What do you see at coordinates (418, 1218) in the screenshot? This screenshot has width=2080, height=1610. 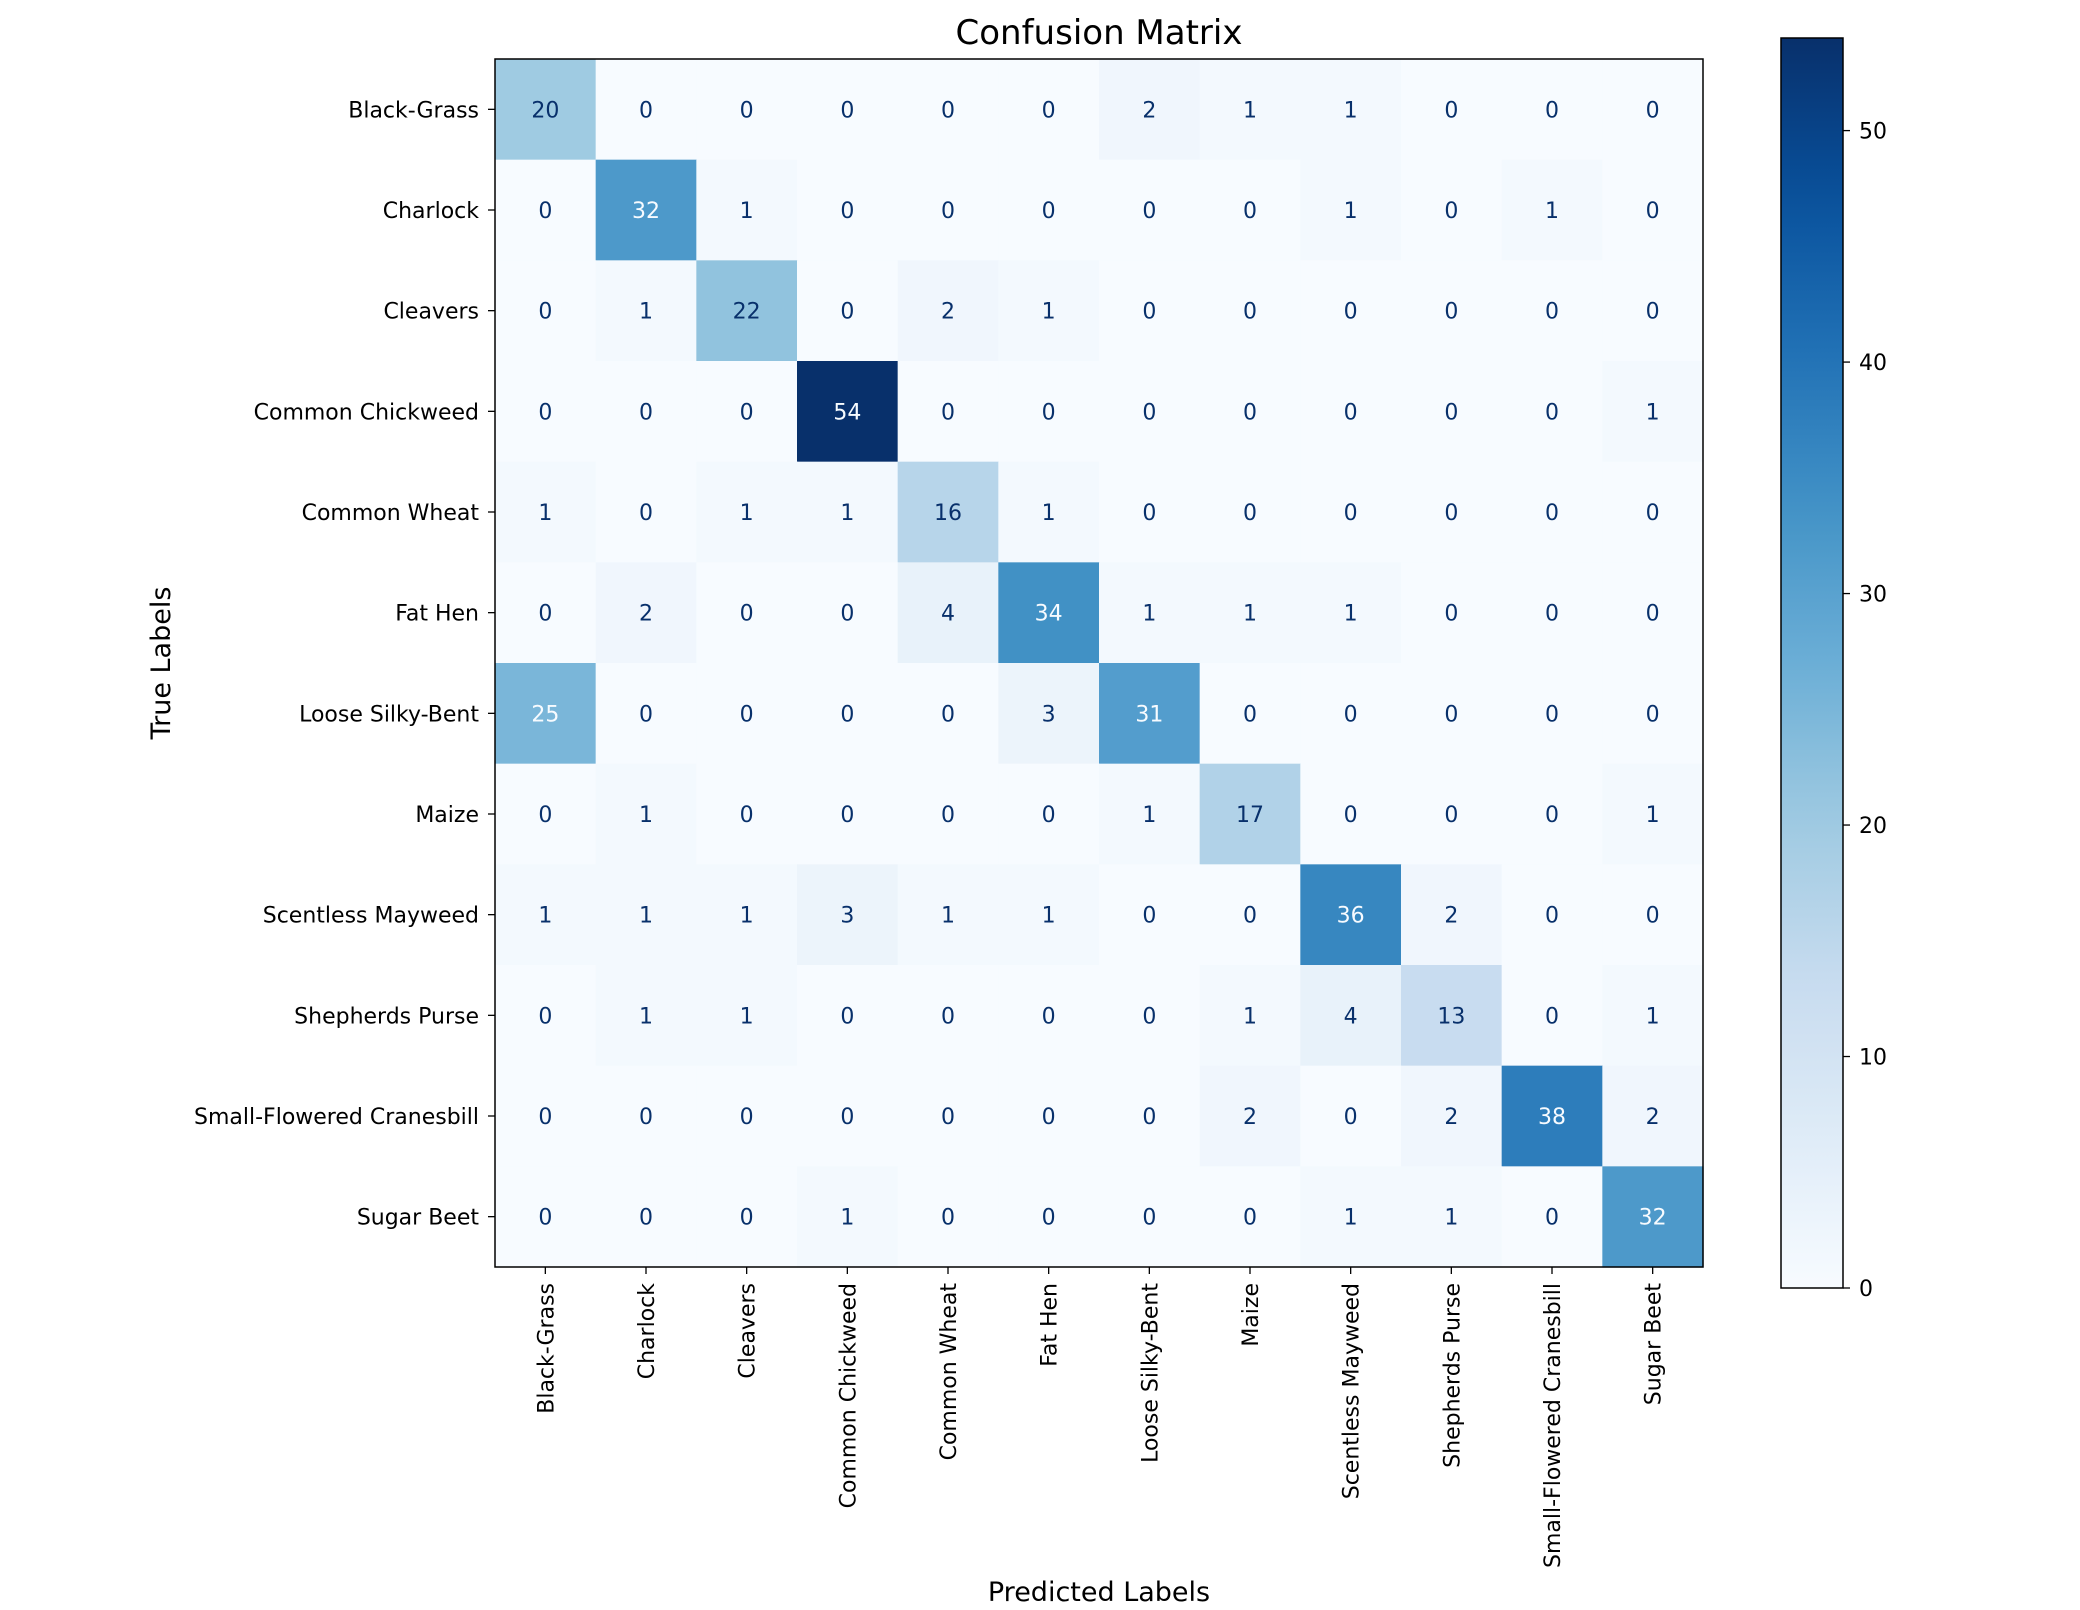 I see `y-tick-label: Sugar Beet` at bounding box center [418, 1218].